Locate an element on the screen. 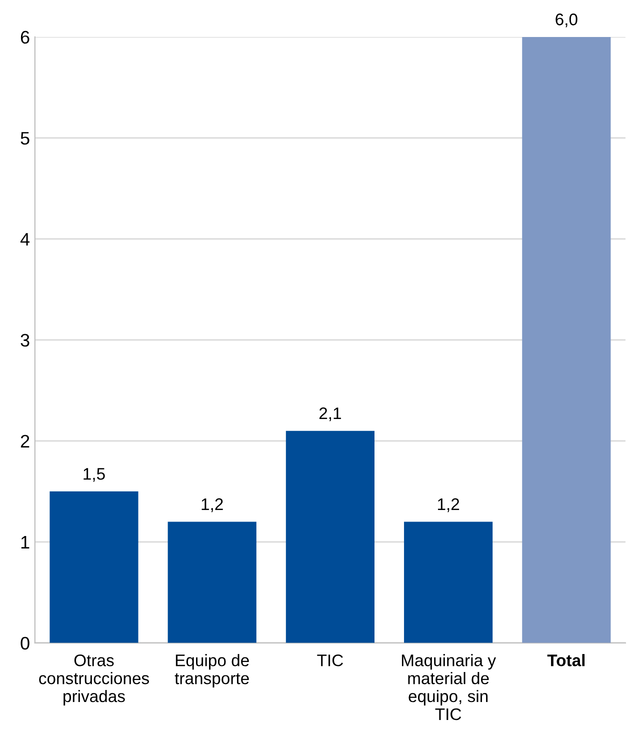  data-label: 1,5 is located at coordinates (94, 475).